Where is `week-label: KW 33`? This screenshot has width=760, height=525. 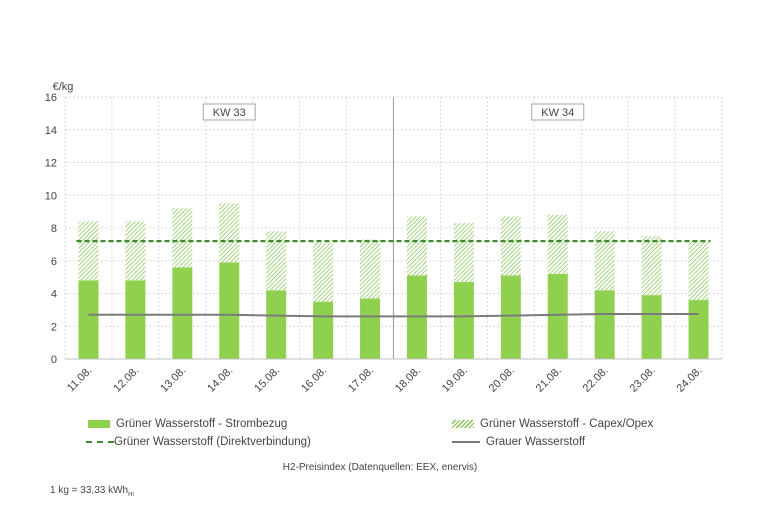
week-label: KW 33 is located at coordinates (229, 113).